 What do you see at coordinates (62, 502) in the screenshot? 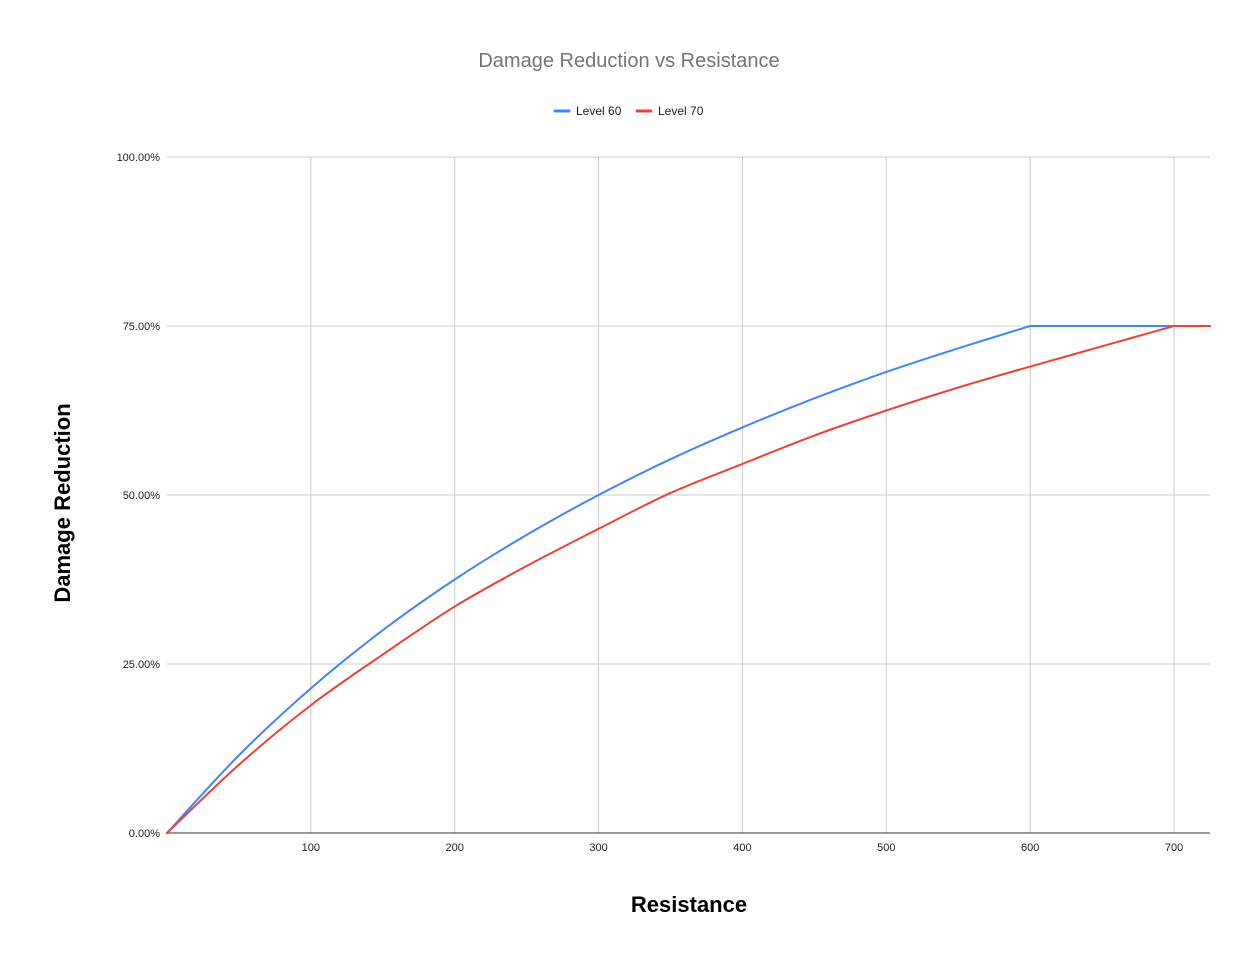
I see `y-axis-title: Damage Reduction` at bounding box center [62, 502].